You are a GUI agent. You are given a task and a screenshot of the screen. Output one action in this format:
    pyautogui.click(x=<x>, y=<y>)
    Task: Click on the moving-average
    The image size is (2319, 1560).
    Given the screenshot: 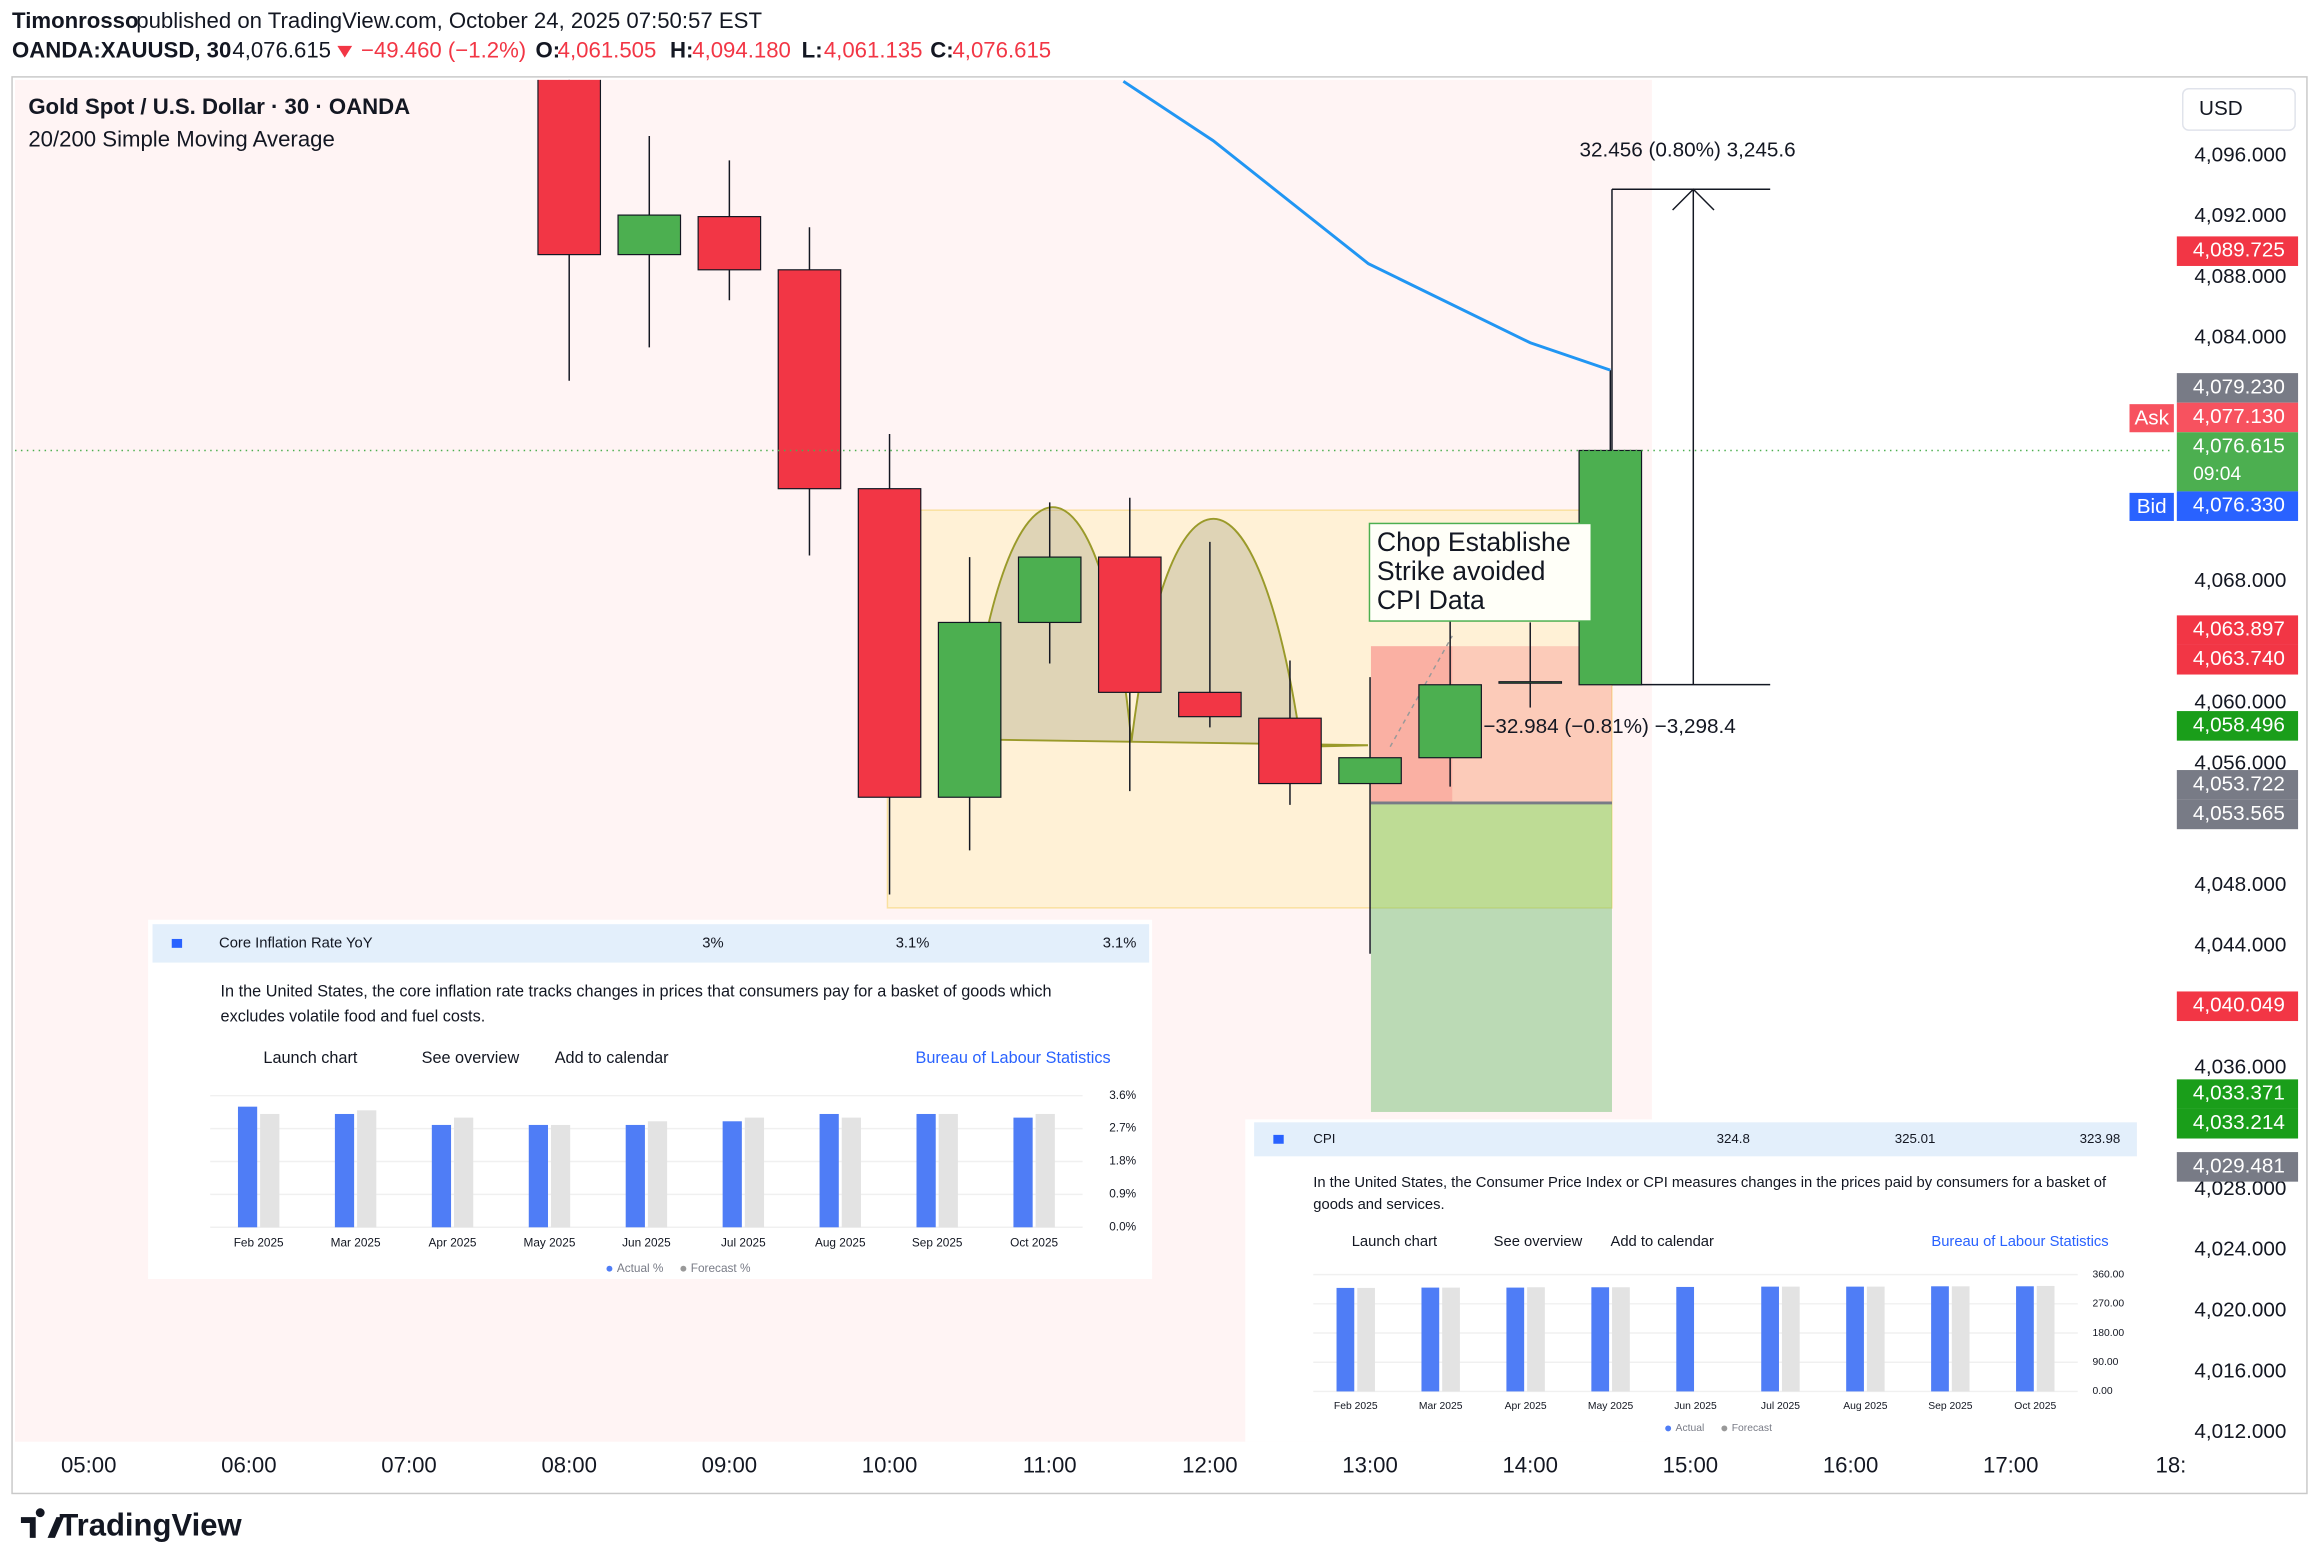 What is the action you would take?
    pyautogui.click(x=1366, y=226)
    